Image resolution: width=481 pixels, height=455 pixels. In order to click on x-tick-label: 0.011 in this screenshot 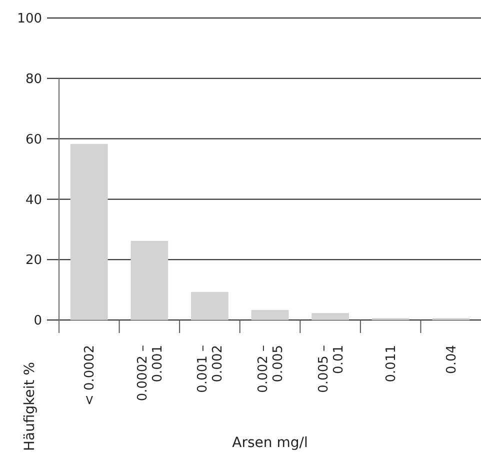, I will do `click(392, 363)`.